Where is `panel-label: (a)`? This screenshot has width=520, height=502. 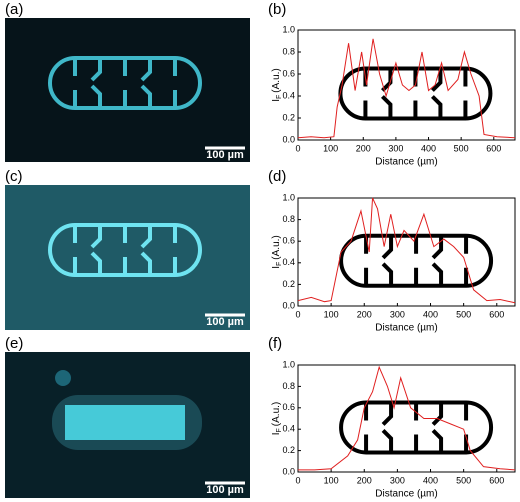
panel-label: (a) is located at coordinates (14, 9).